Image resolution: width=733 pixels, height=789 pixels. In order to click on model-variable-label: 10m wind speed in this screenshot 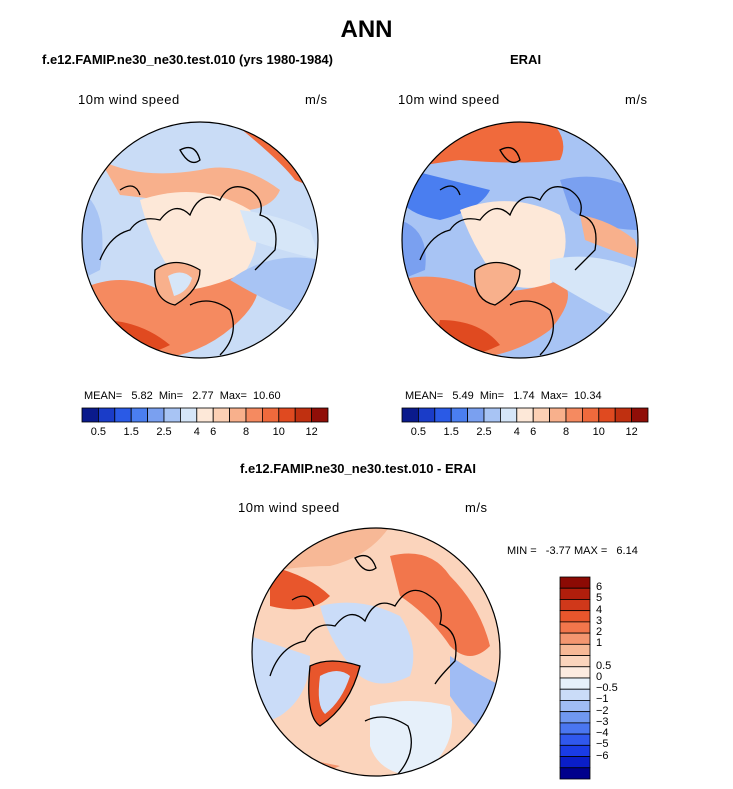, I will do `click(129, 99)`.